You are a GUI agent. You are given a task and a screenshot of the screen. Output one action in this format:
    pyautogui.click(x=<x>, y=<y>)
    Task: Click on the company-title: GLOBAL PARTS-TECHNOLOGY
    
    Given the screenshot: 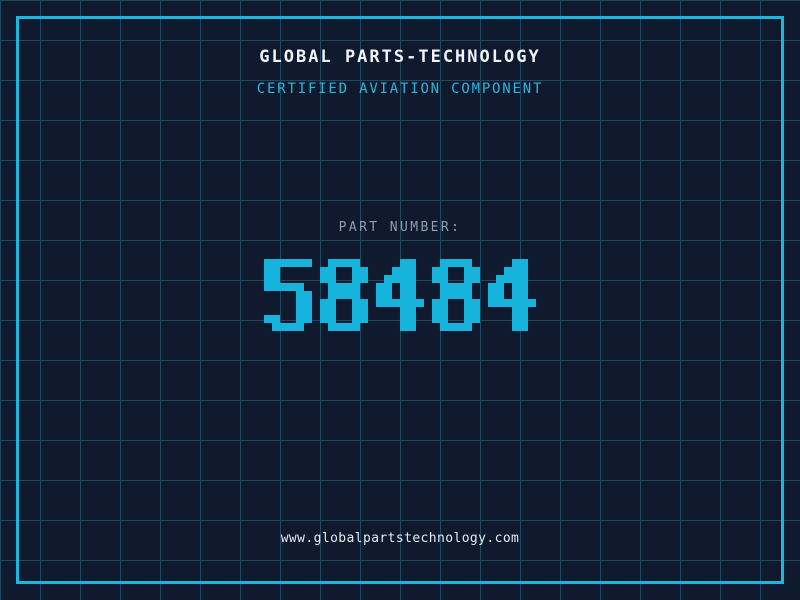 What is the action you would take?
    pyautogui.click(x=400, y=57)
    